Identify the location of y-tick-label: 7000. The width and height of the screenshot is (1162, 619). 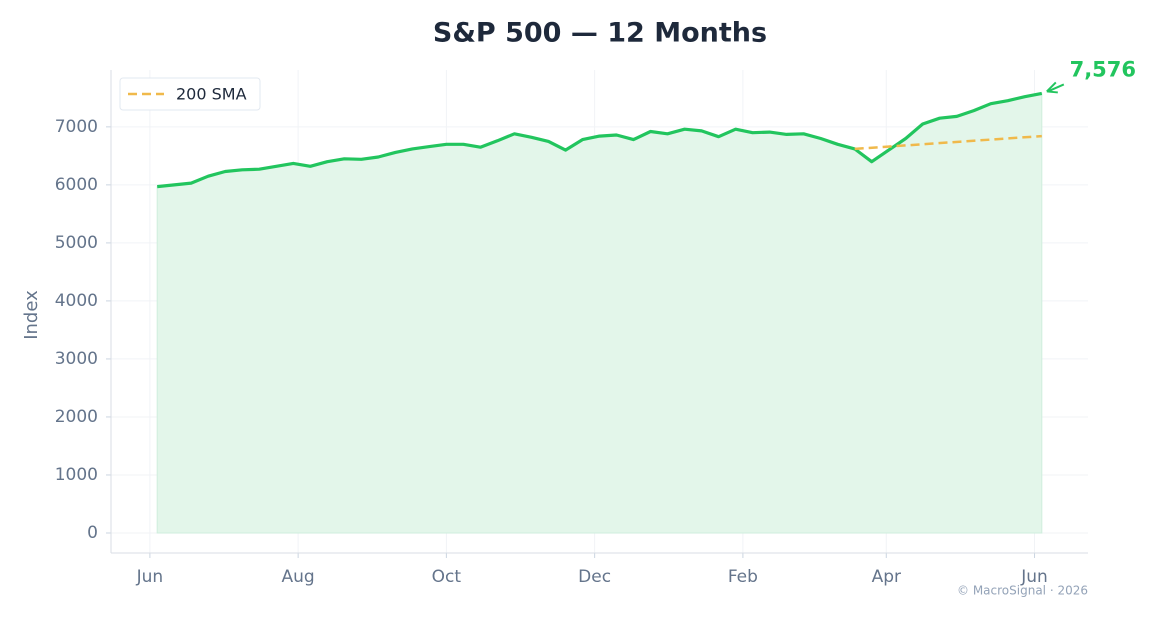
(76, 127).